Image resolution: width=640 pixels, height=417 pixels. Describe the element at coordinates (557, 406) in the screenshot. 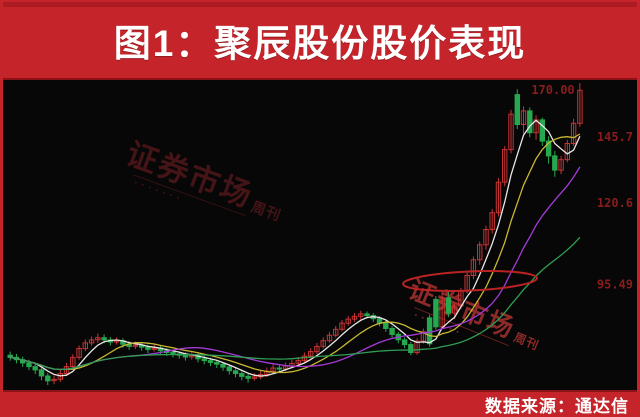

I see `data-source-label: 数据来源：通达信` at that location.